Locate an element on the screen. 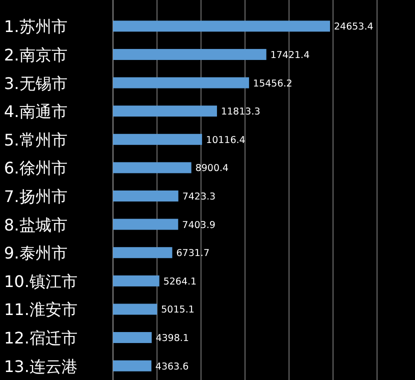 This screenshot has height=380, width=415. y-tick-label: 11.淮安市 is located at coordinates (41, 310).